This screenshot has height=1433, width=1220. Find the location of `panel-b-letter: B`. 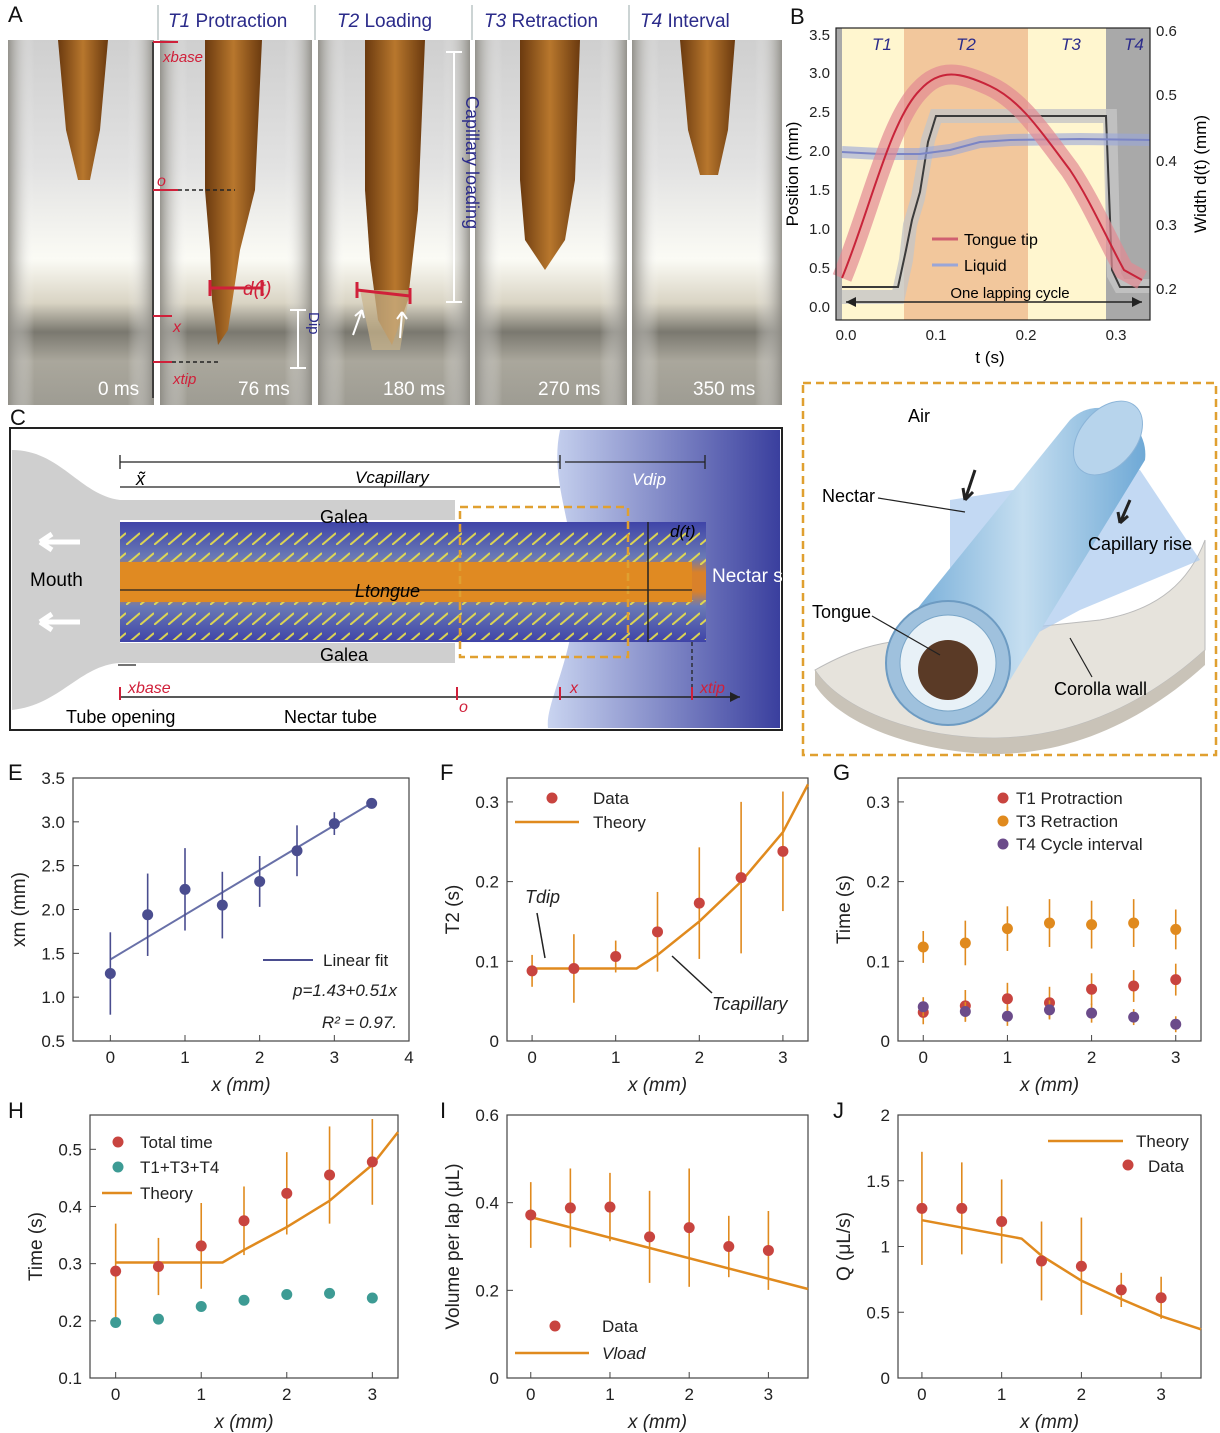

panel-b-letter: B is located at coordinates (797, 16).